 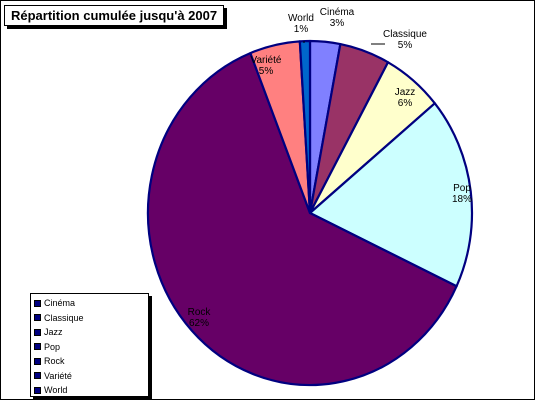 What do you see at coordinates (91, 361) in the screenshot?
I see `legend-item-4: Rock` at bounding box center [91, 361].